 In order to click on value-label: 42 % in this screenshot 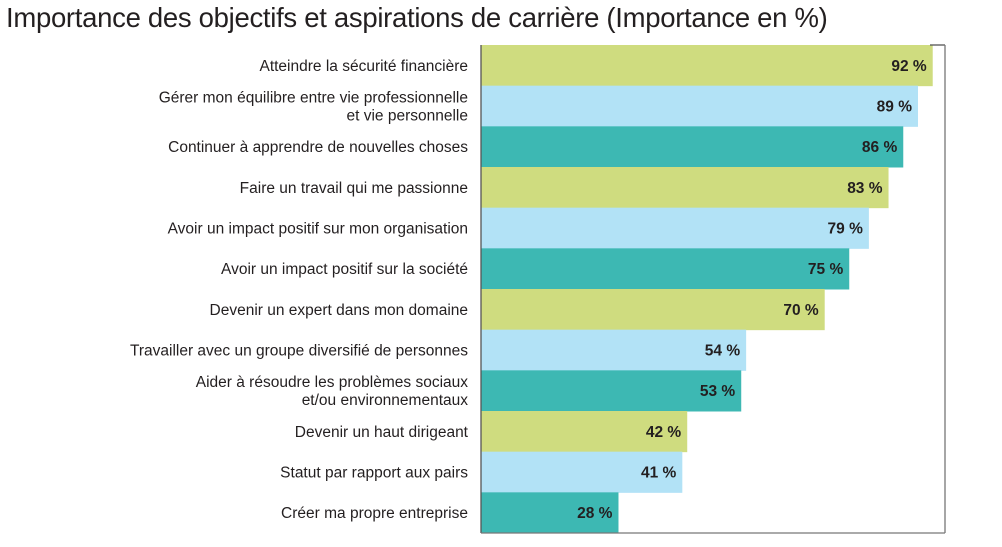, I will do `click(664, 432)`.